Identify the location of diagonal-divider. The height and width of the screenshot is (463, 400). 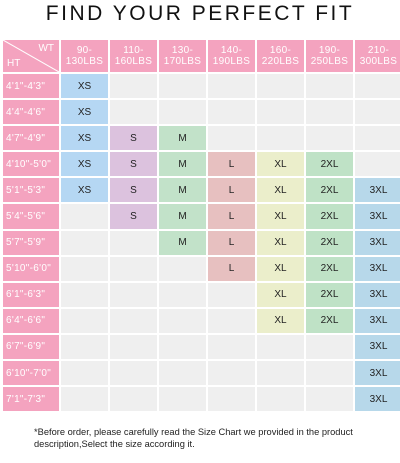
(31, 56).